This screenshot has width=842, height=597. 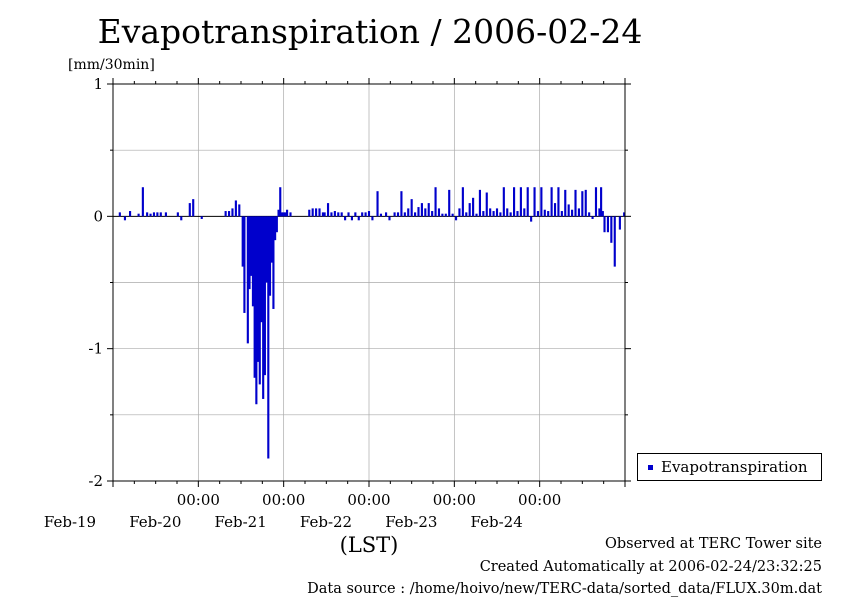 What do you see at coordinates (370, 31) in the screenshot?
I see `chart-title: Evapotranspiration / 2006-02-24` at bounding box center [370, 31].